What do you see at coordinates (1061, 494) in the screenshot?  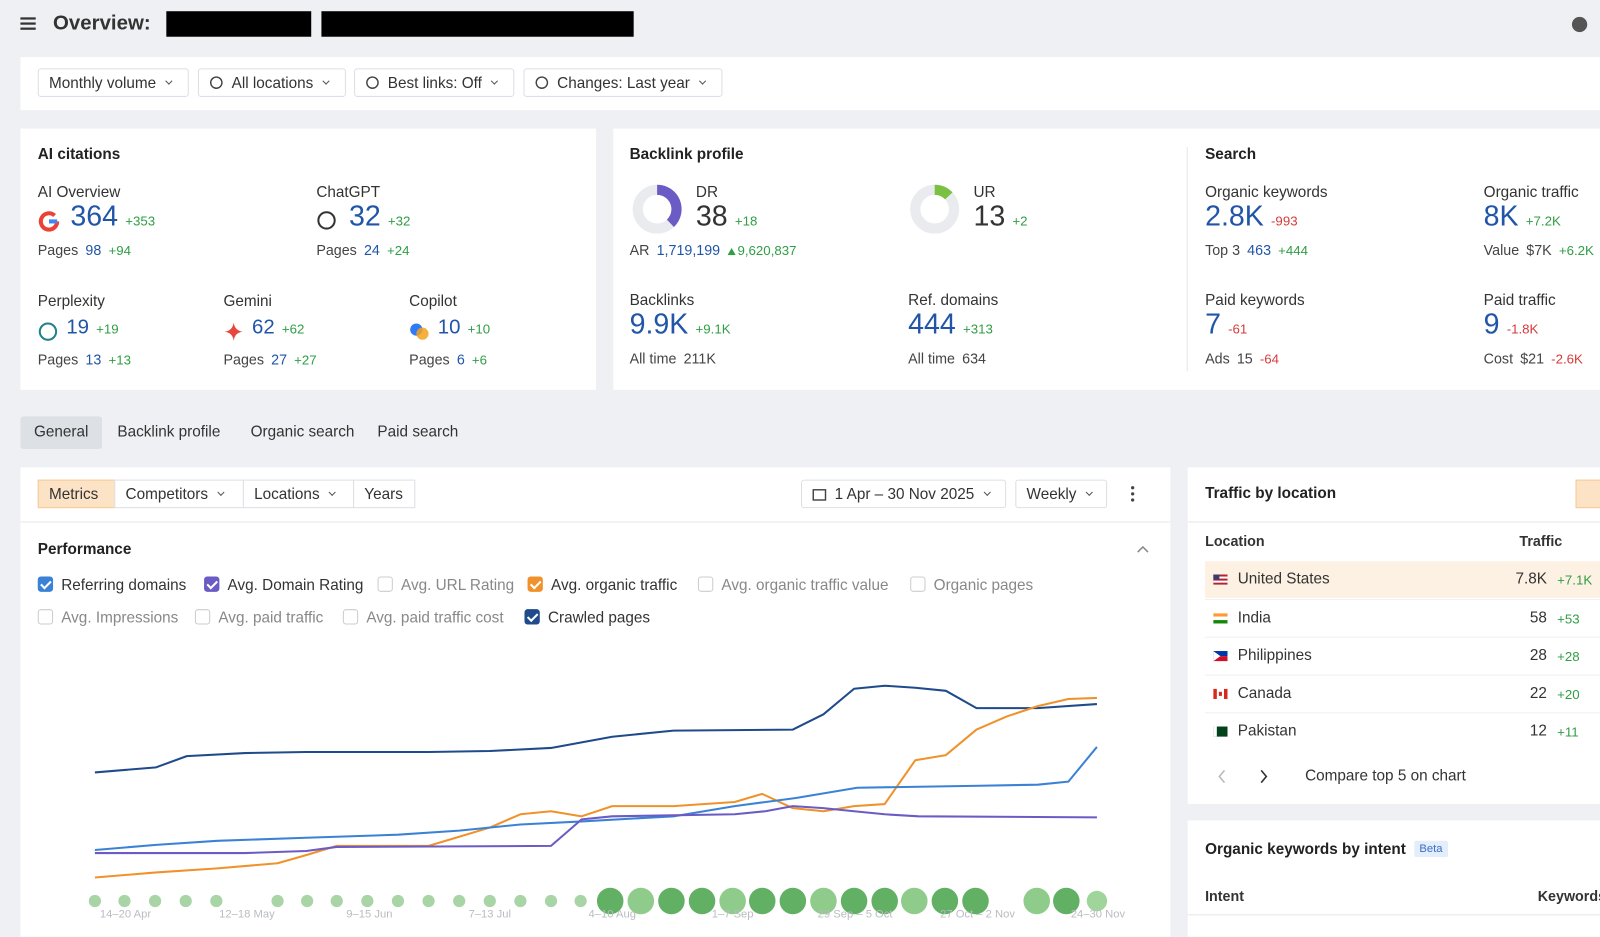 I see `interval-button: Weekly` at bounding box center [1061, 494].